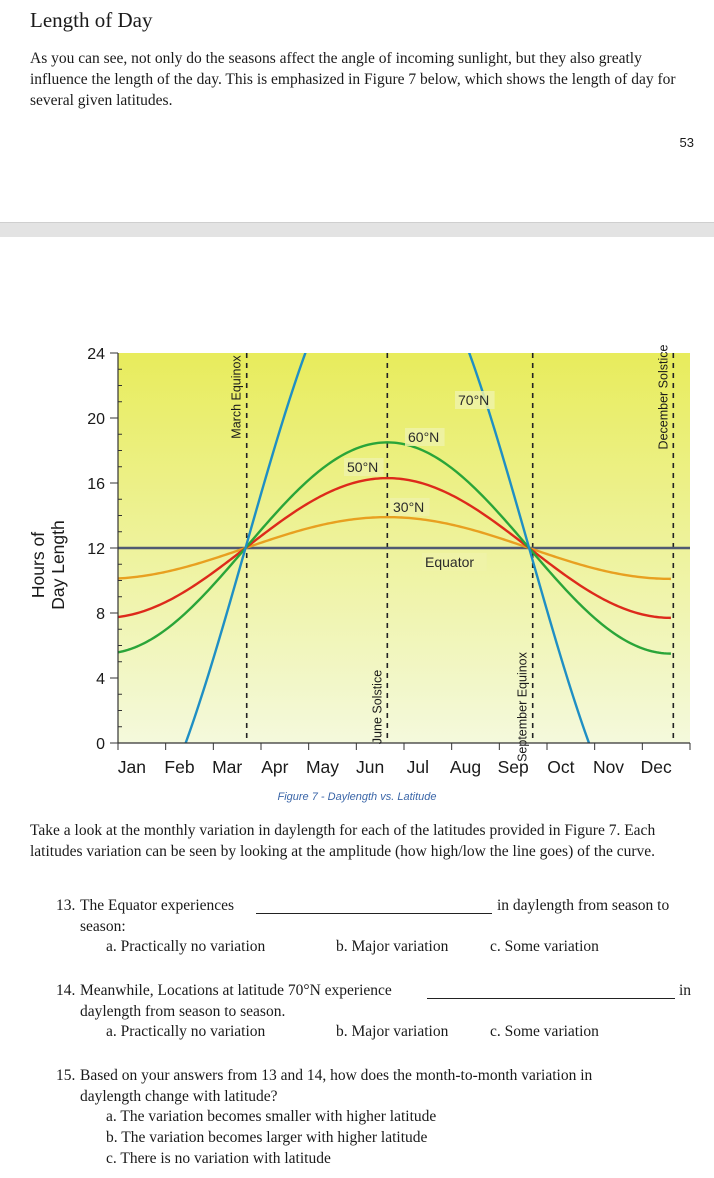  I want to click on x-tick-label: Aug, so click(465, 767).